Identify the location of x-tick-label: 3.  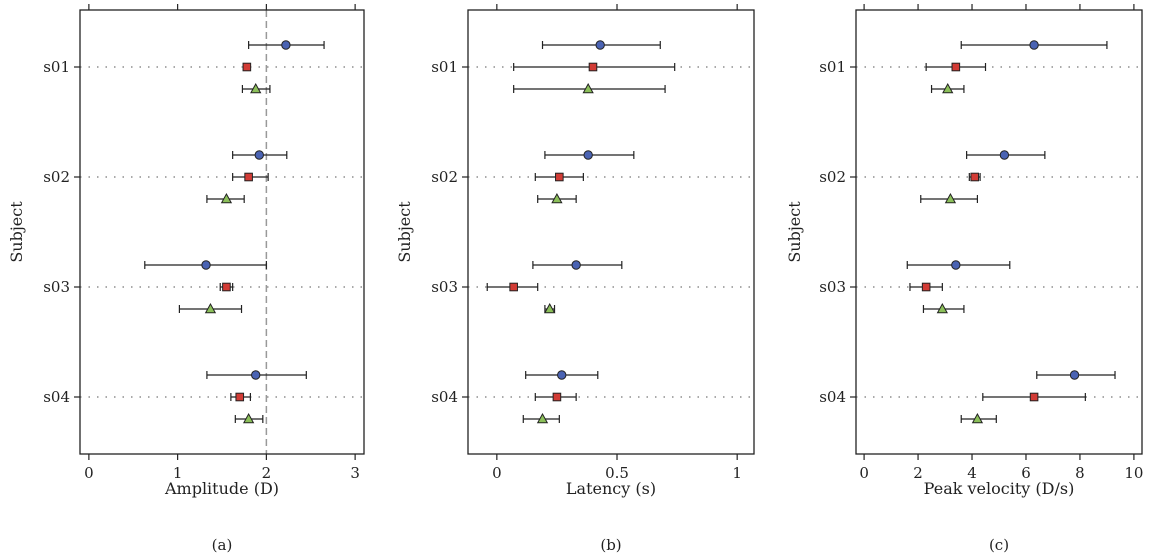
(355, 473).